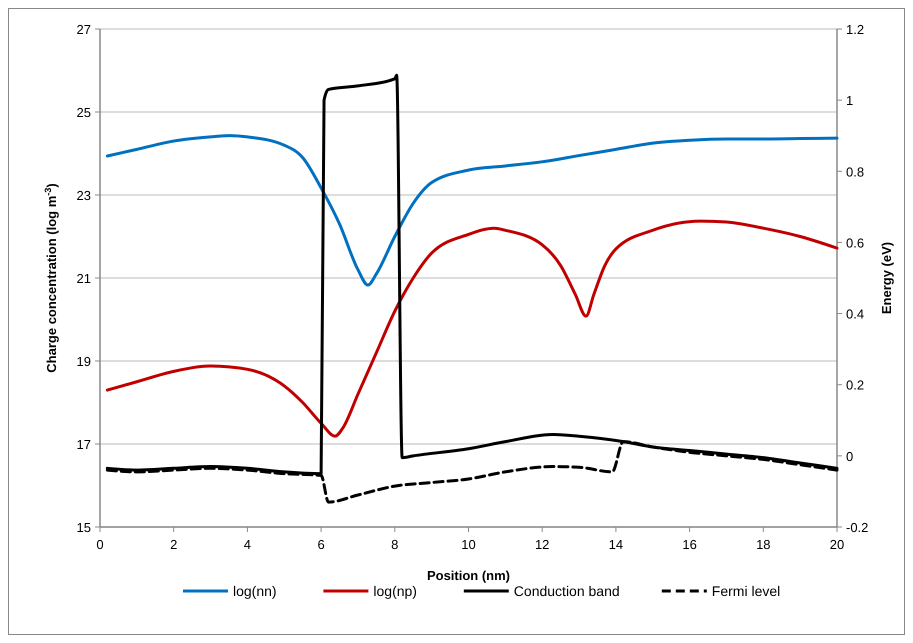 This screenshot has height=643, width=913. I want to click on x-tick-label: 6, so click(321, 544).